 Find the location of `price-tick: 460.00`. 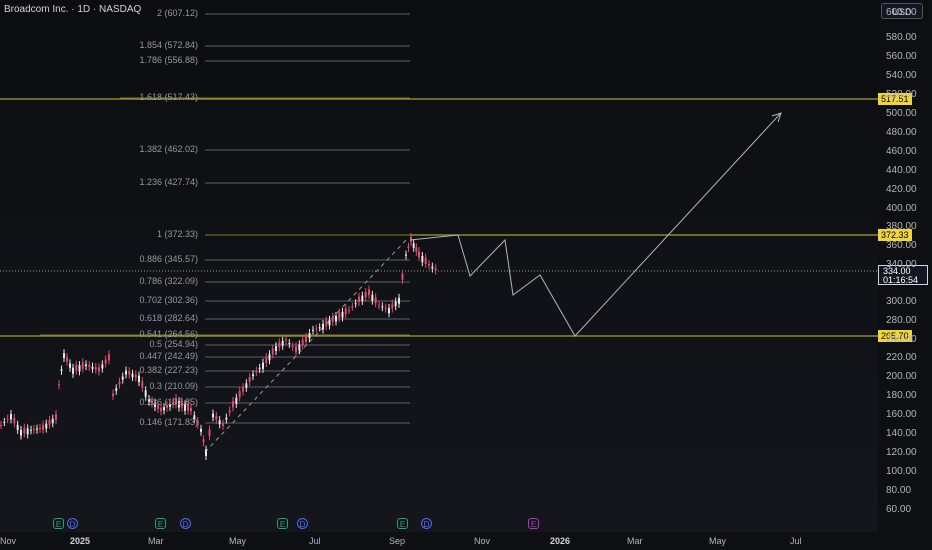

price-tick: 460.00 is located at coordinates (901, 151).